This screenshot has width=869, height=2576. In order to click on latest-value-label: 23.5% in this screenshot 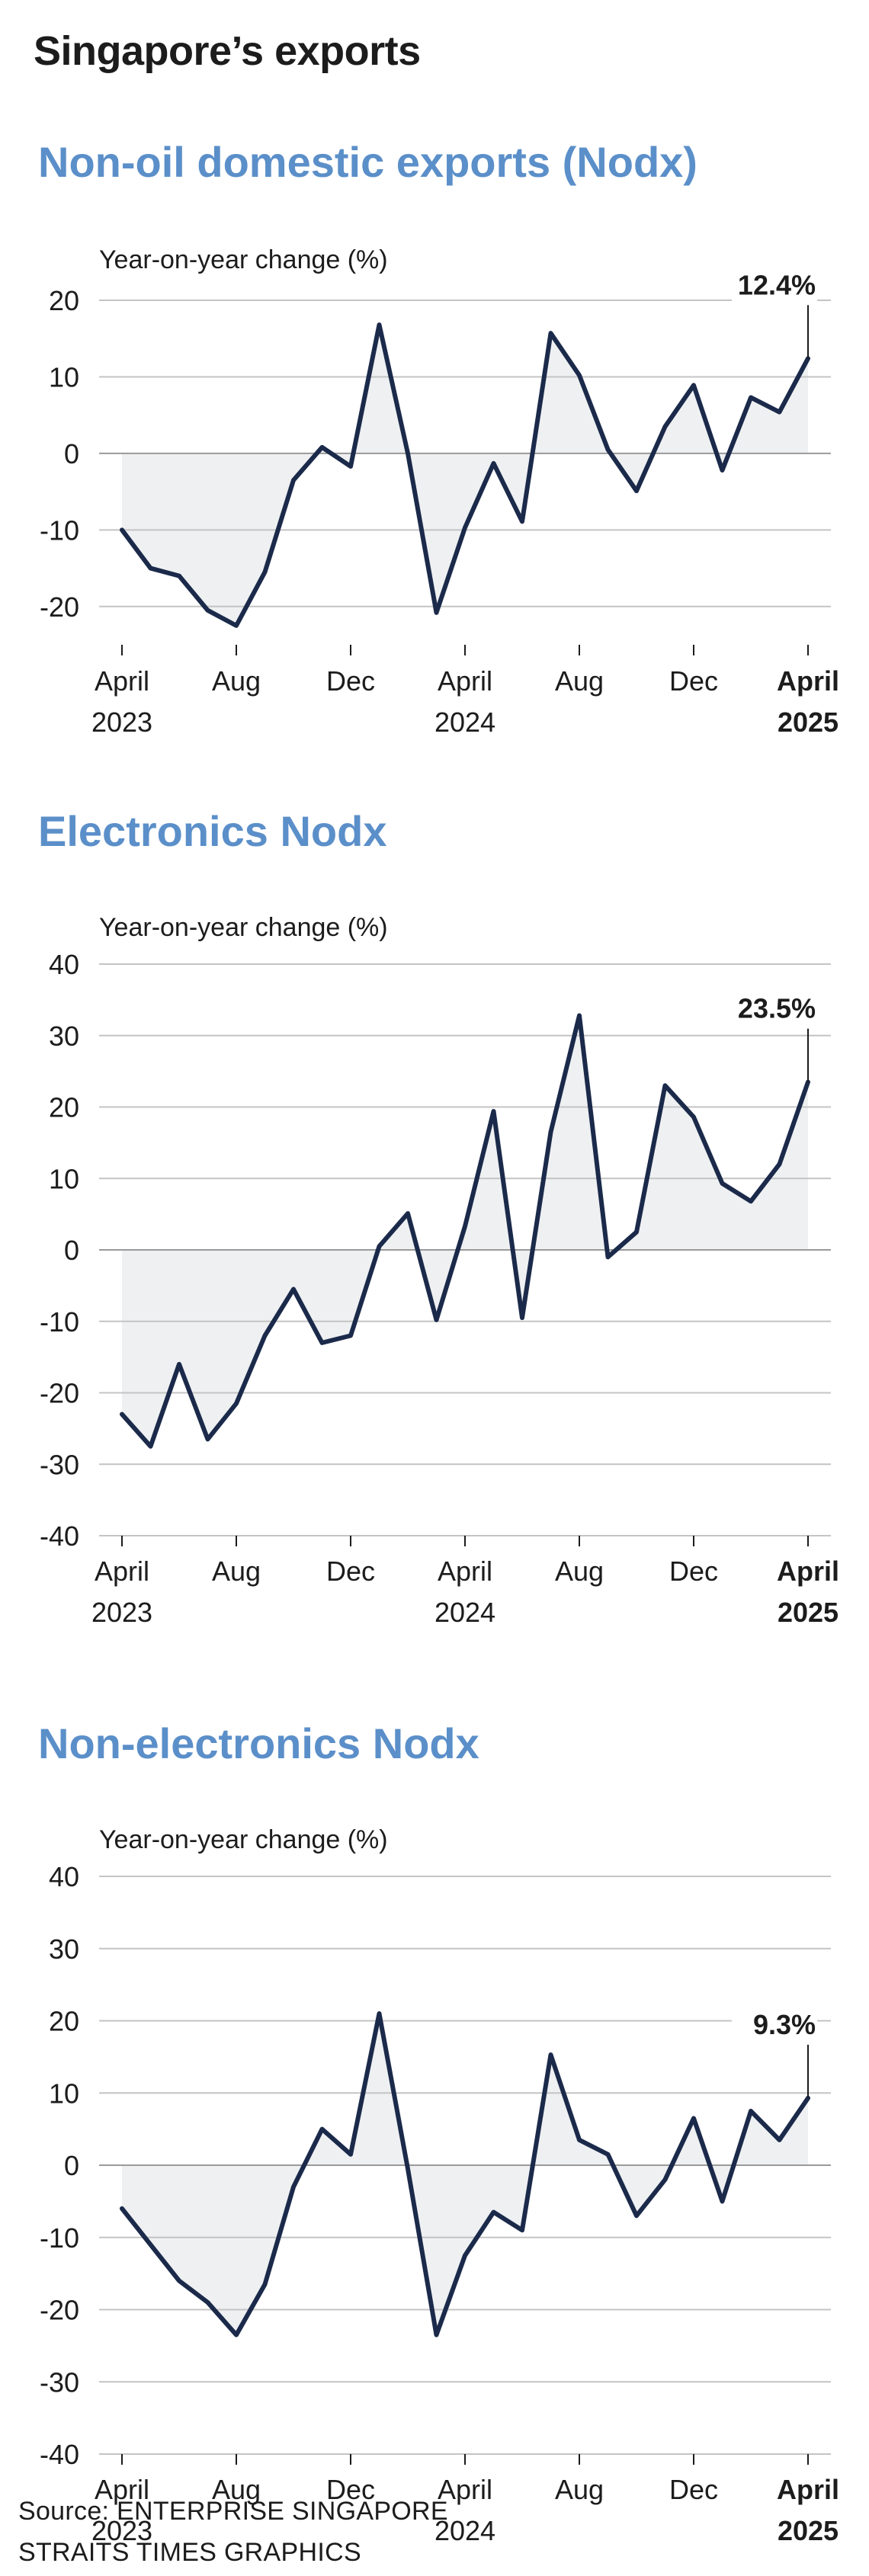, I will do `click(777, 1008)`.